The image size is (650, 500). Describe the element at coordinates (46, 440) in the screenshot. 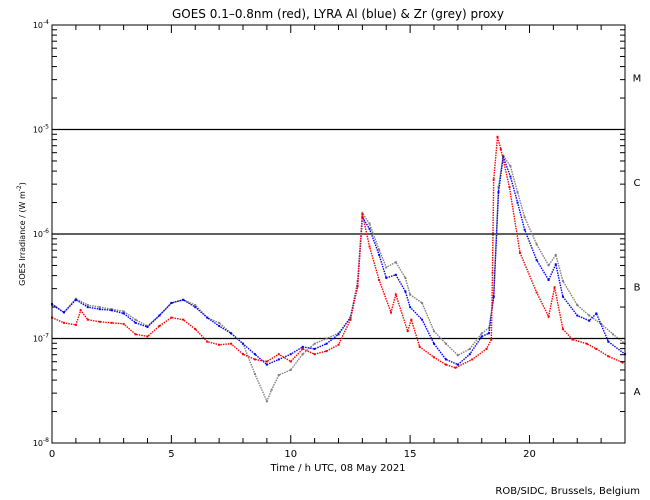

I see `y-tick-exponent: -8` at that location.